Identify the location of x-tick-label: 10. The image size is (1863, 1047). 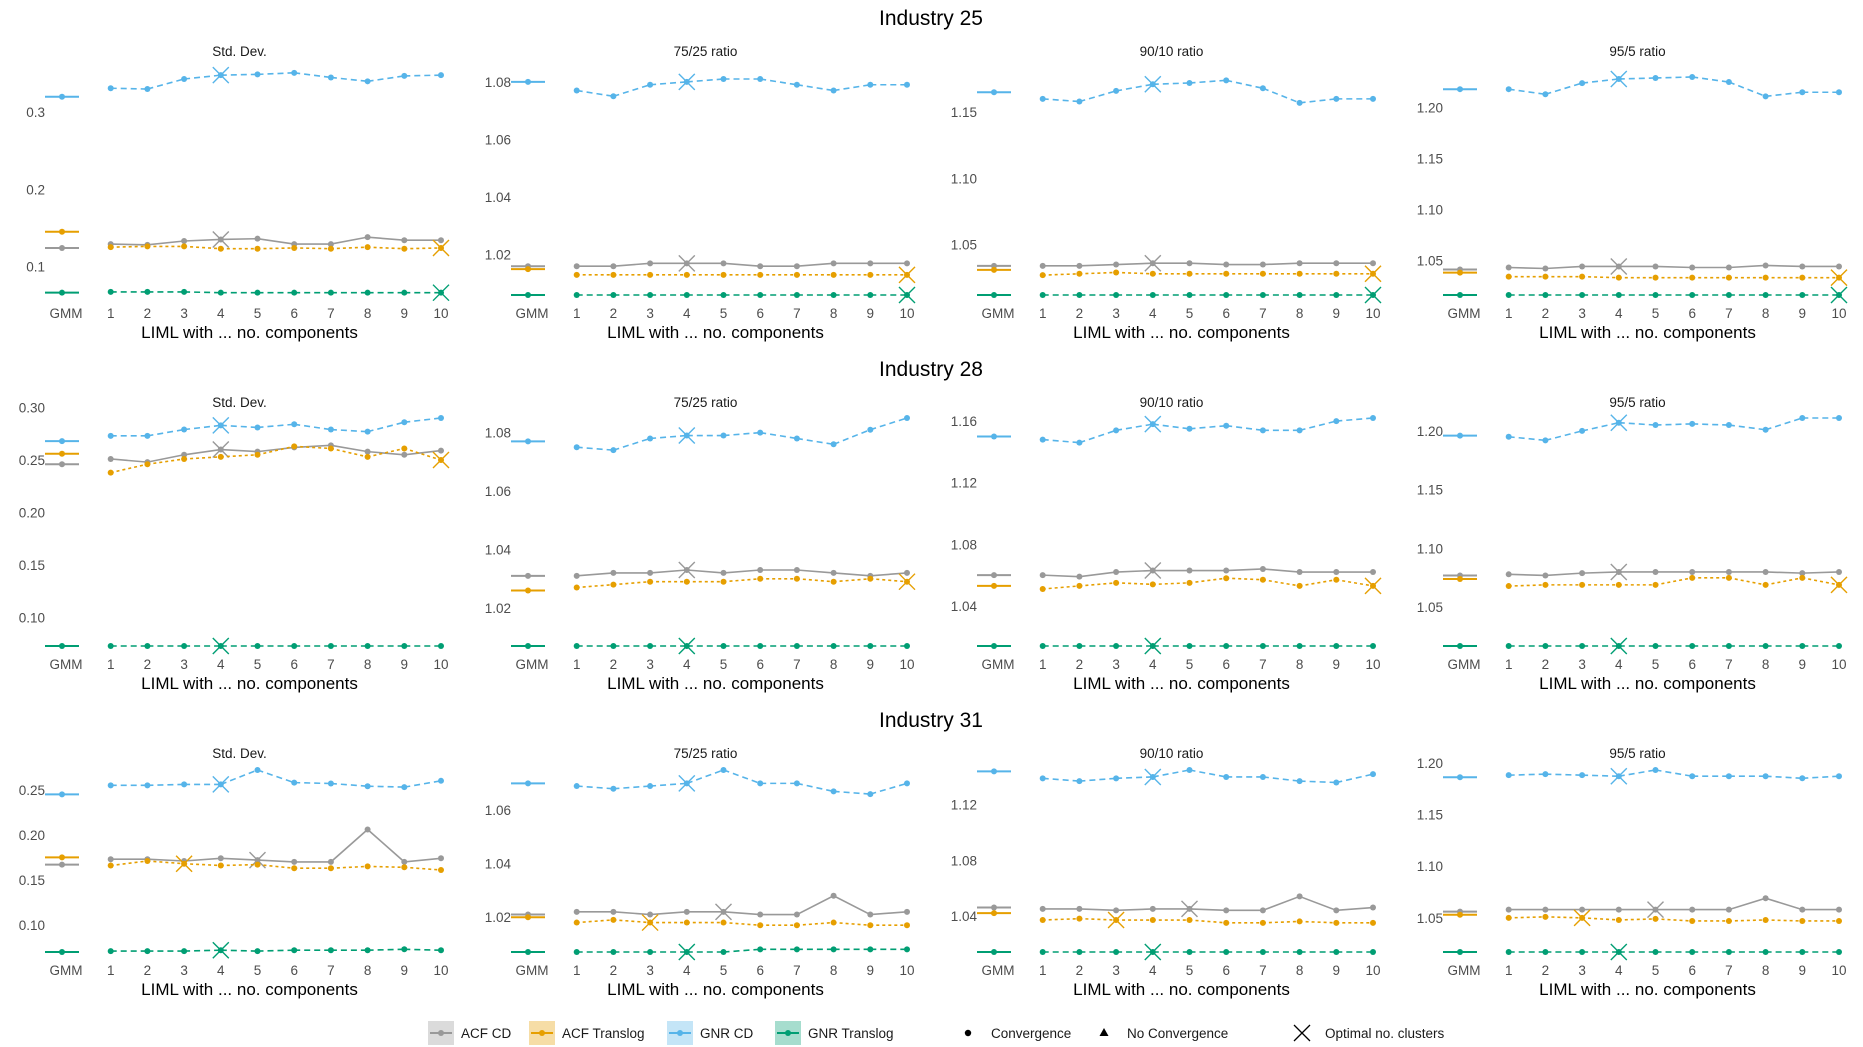
(1838, 313).